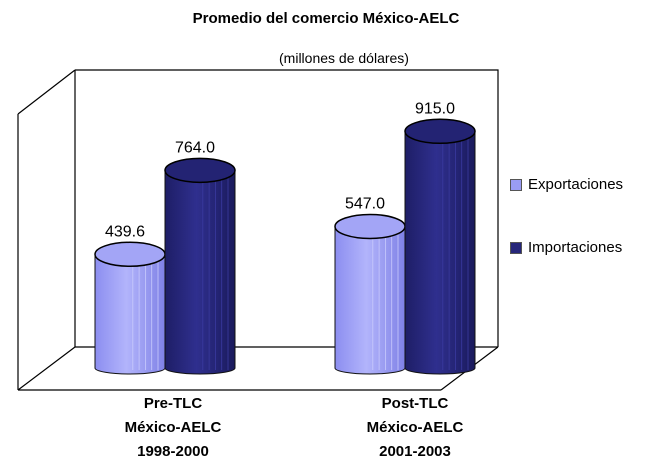  Describe the element at coordinates (516, 247) in the screenshot. I see `legend-swatch-importaciones` at that location.